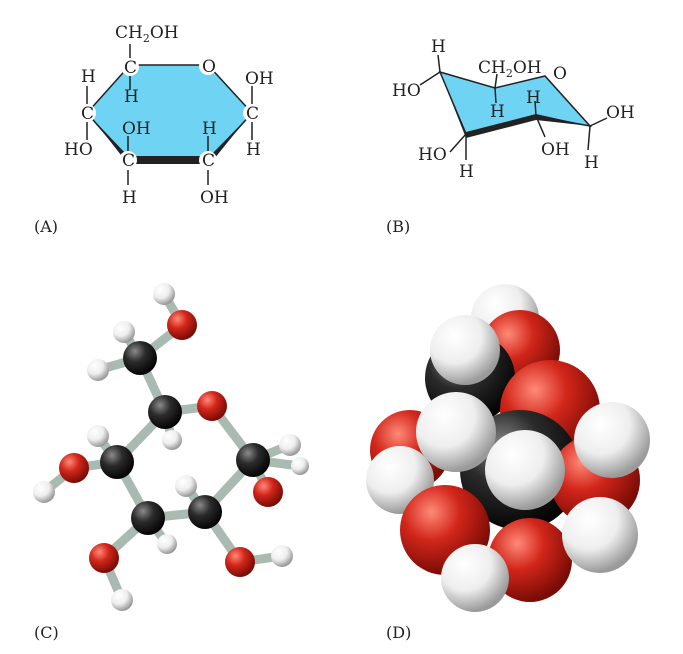  I want to click on c3-oh-label: OH, so click(136, 129).